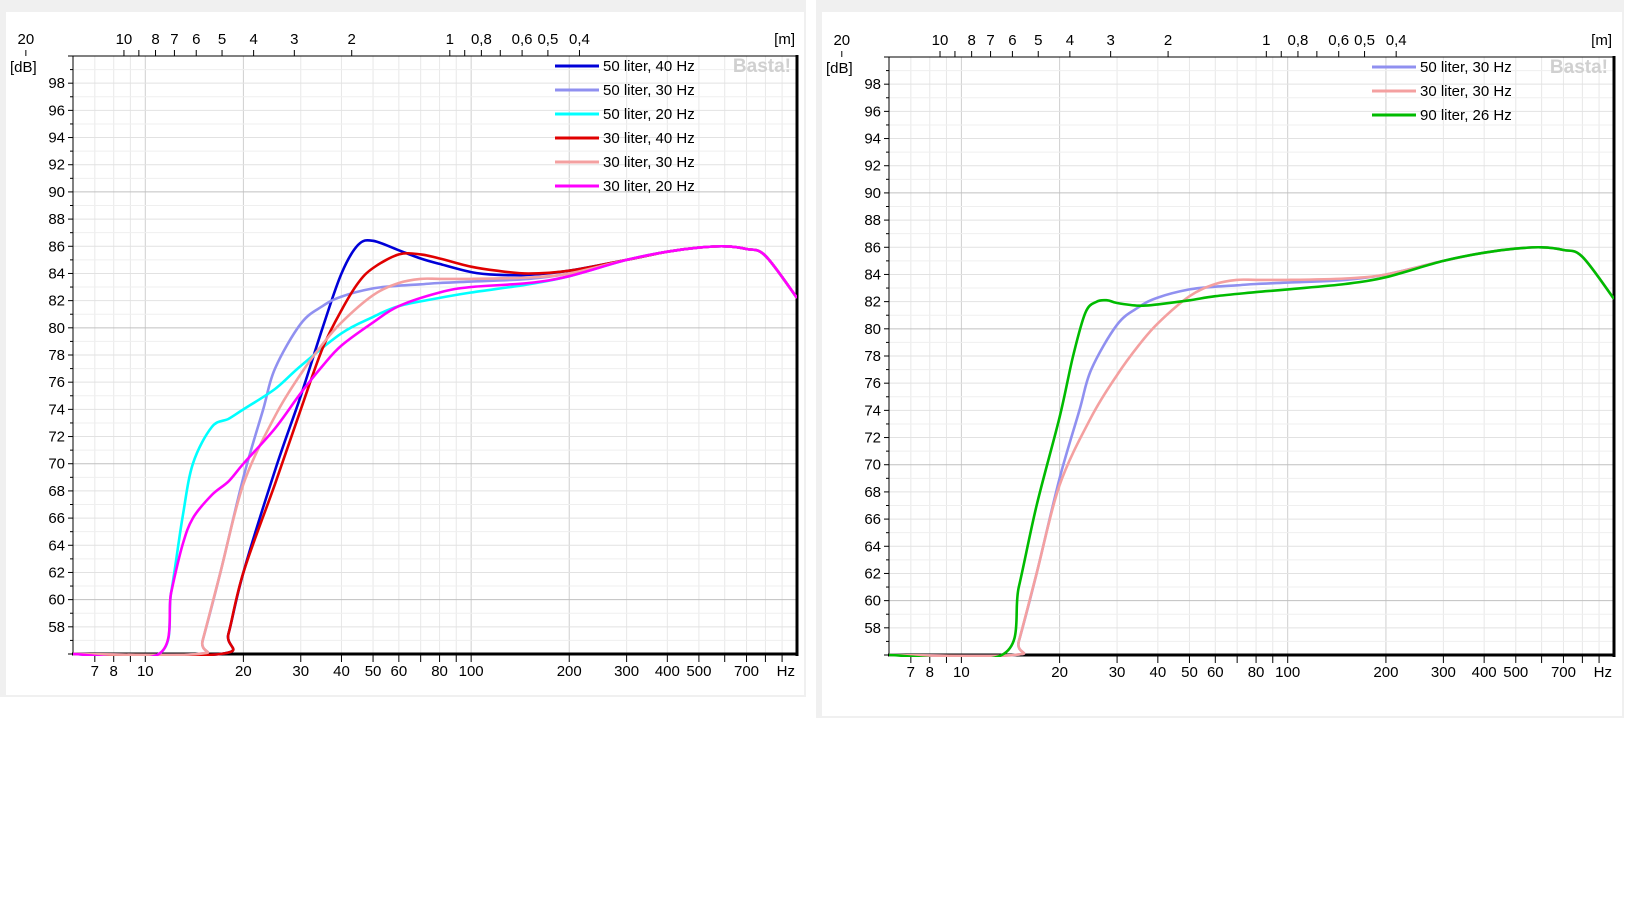  I want to click on y-tick-label: 58, so click(872, 628).